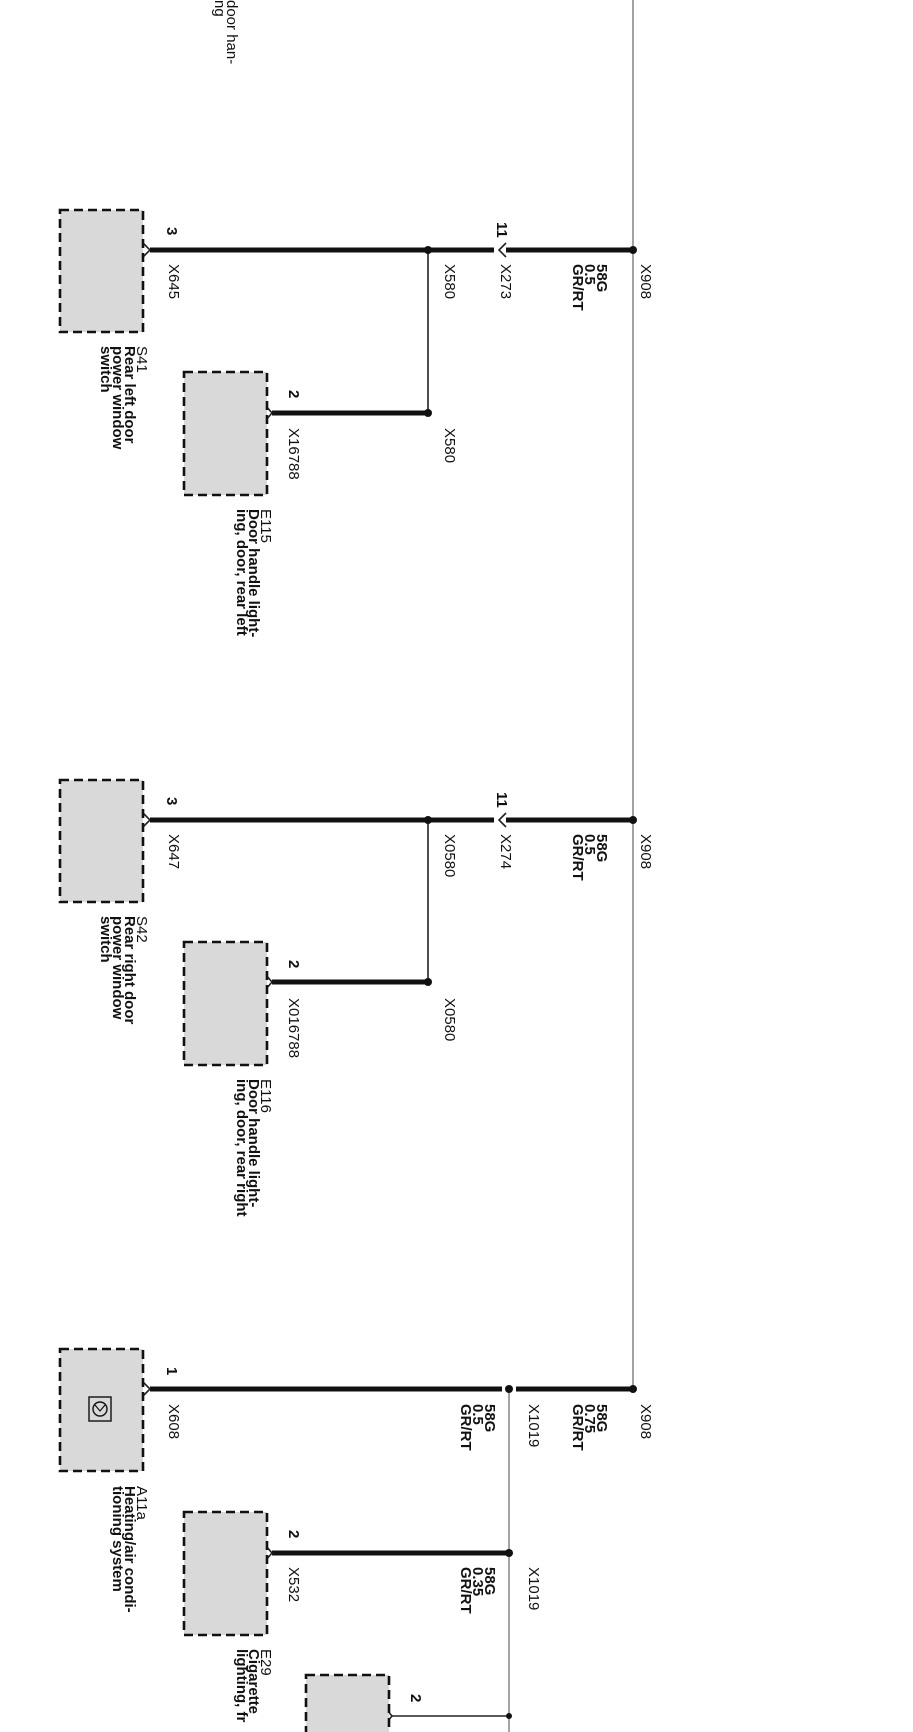 The image size is (913, 1732). What do you see at coordinates (293, 1028) in the screenshot?
I see `branch-connector-label: X016788` at bounding box center [293, 1028].